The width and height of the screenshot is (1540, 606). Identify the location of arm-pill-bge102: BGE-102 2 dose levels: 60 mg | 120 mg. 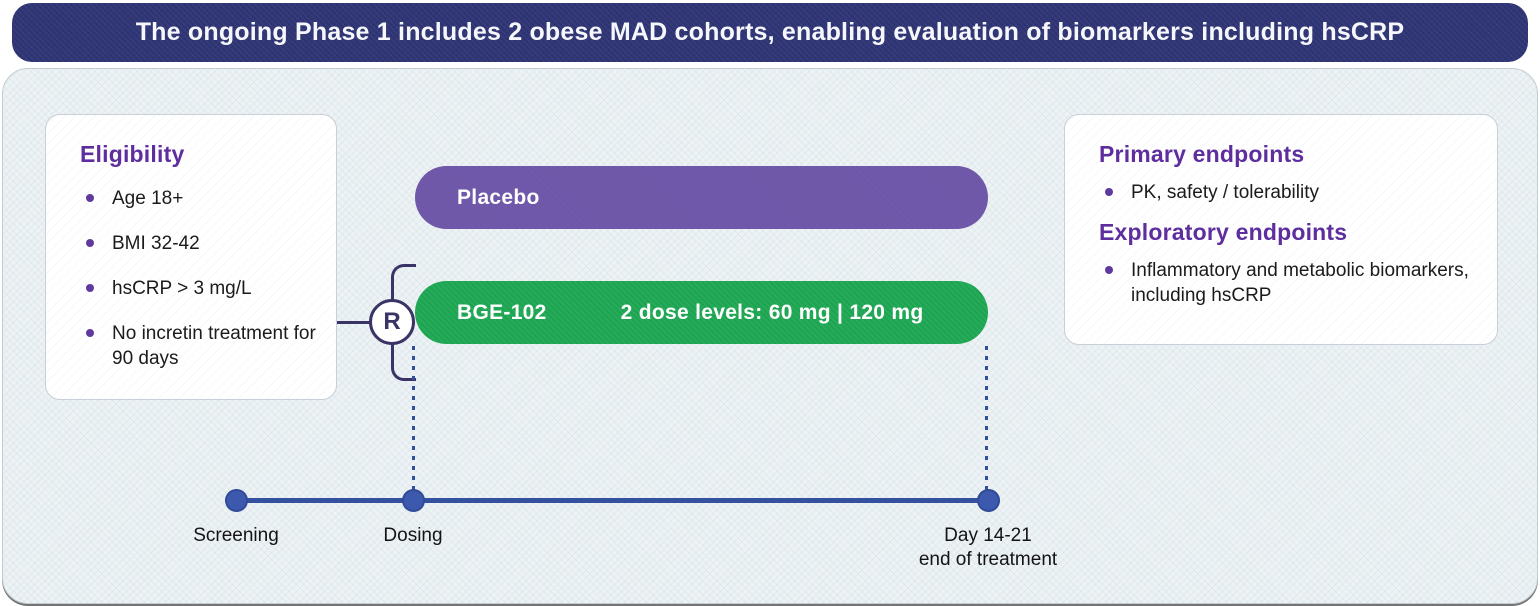
(701, 312).